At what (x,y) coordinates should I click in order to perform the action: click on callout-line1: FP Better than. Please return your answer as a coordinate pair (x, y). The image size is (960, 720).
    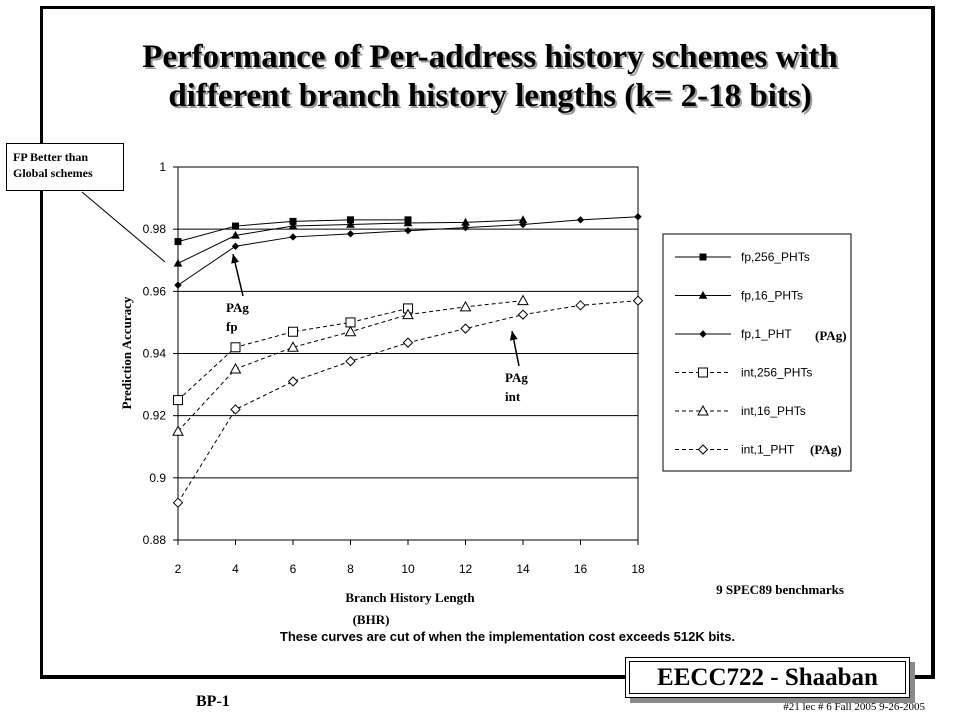
    Looking at the image, I should click on (51, 157).